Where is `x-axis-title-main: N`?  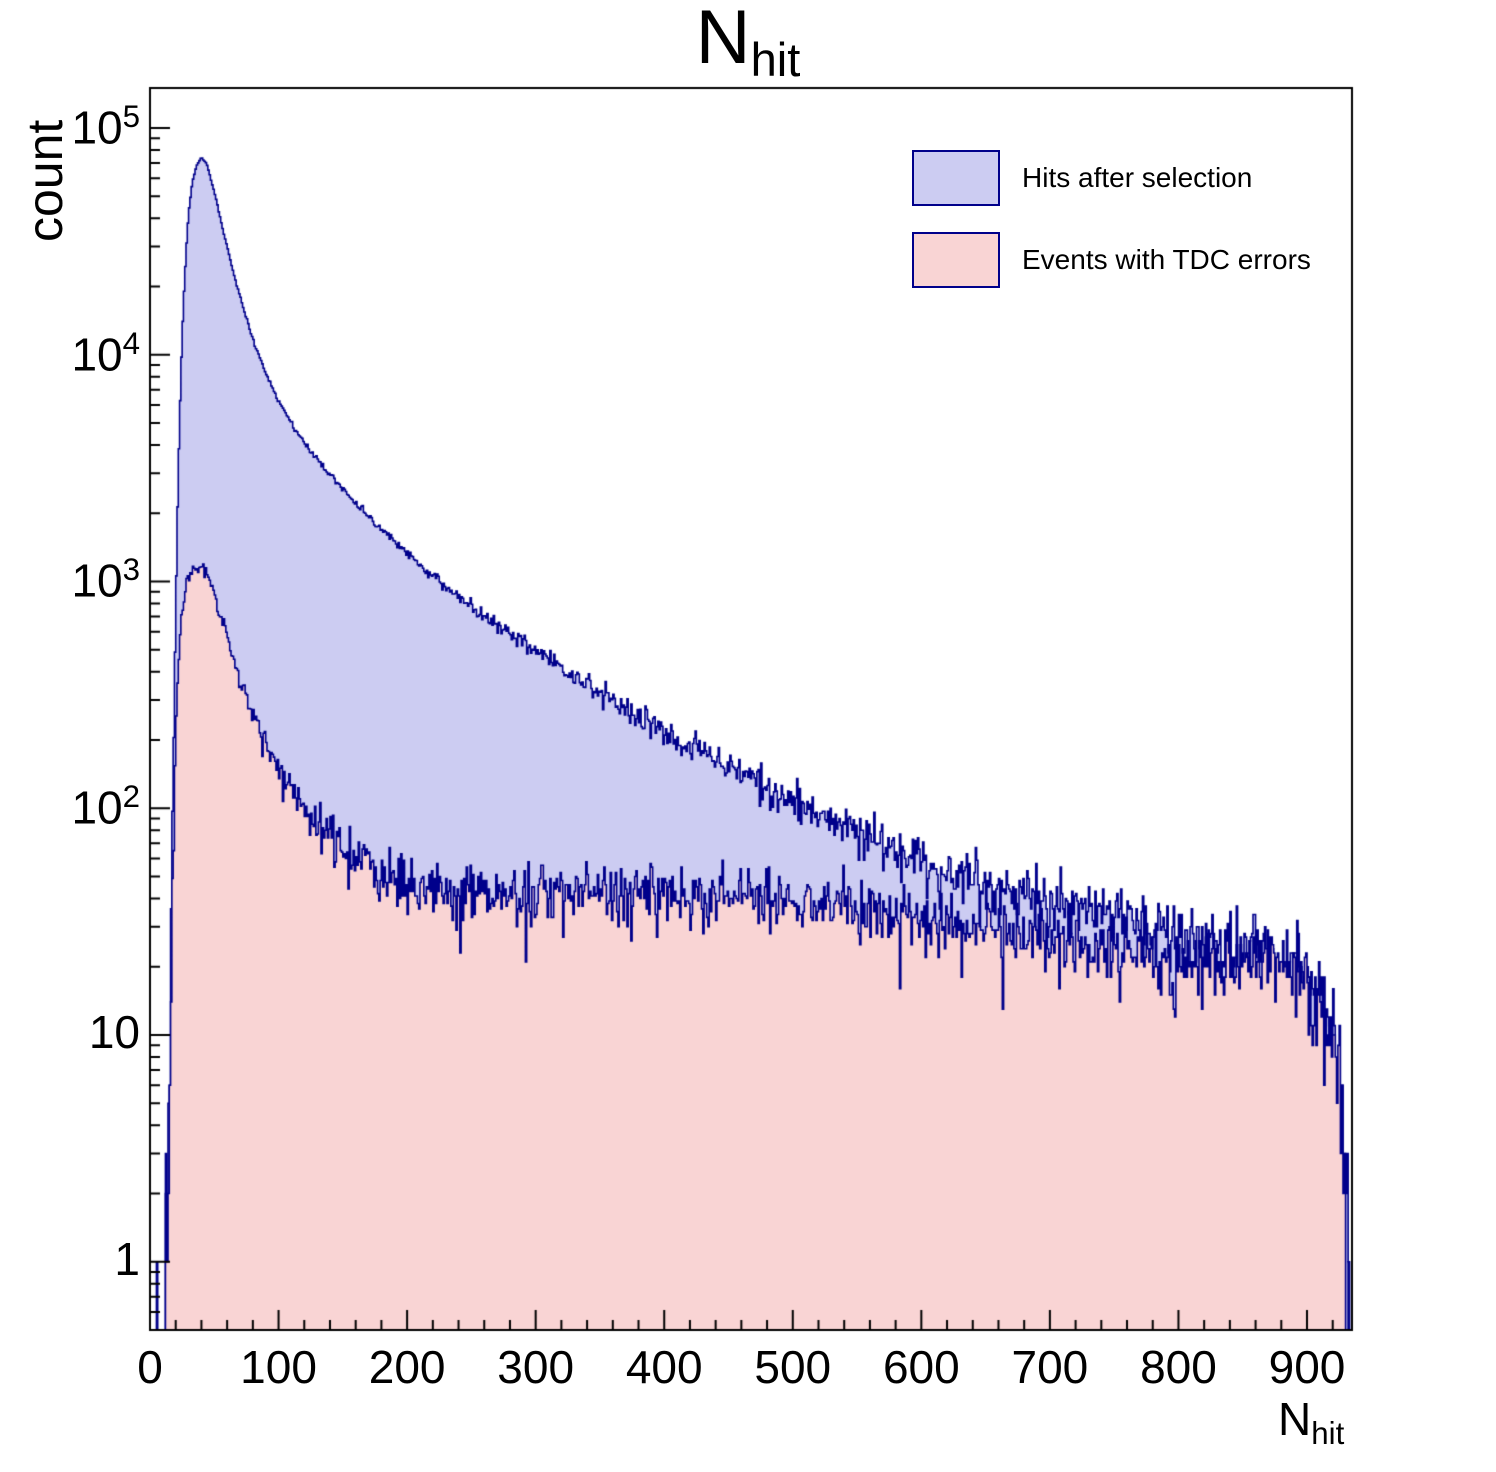
x-axis-title-main: N is located at coordinates (1295, 1419).